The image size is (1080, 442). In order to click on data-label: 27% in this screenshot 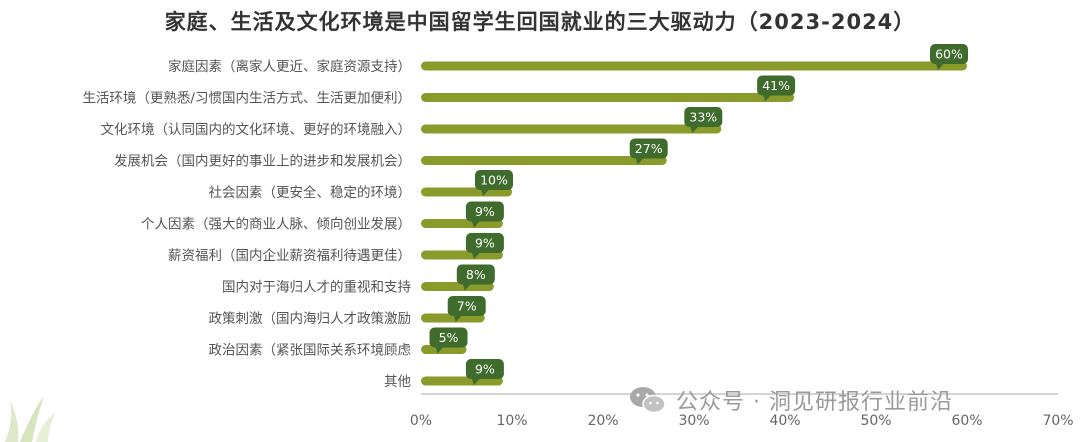, I will do `click(649, 148)`.